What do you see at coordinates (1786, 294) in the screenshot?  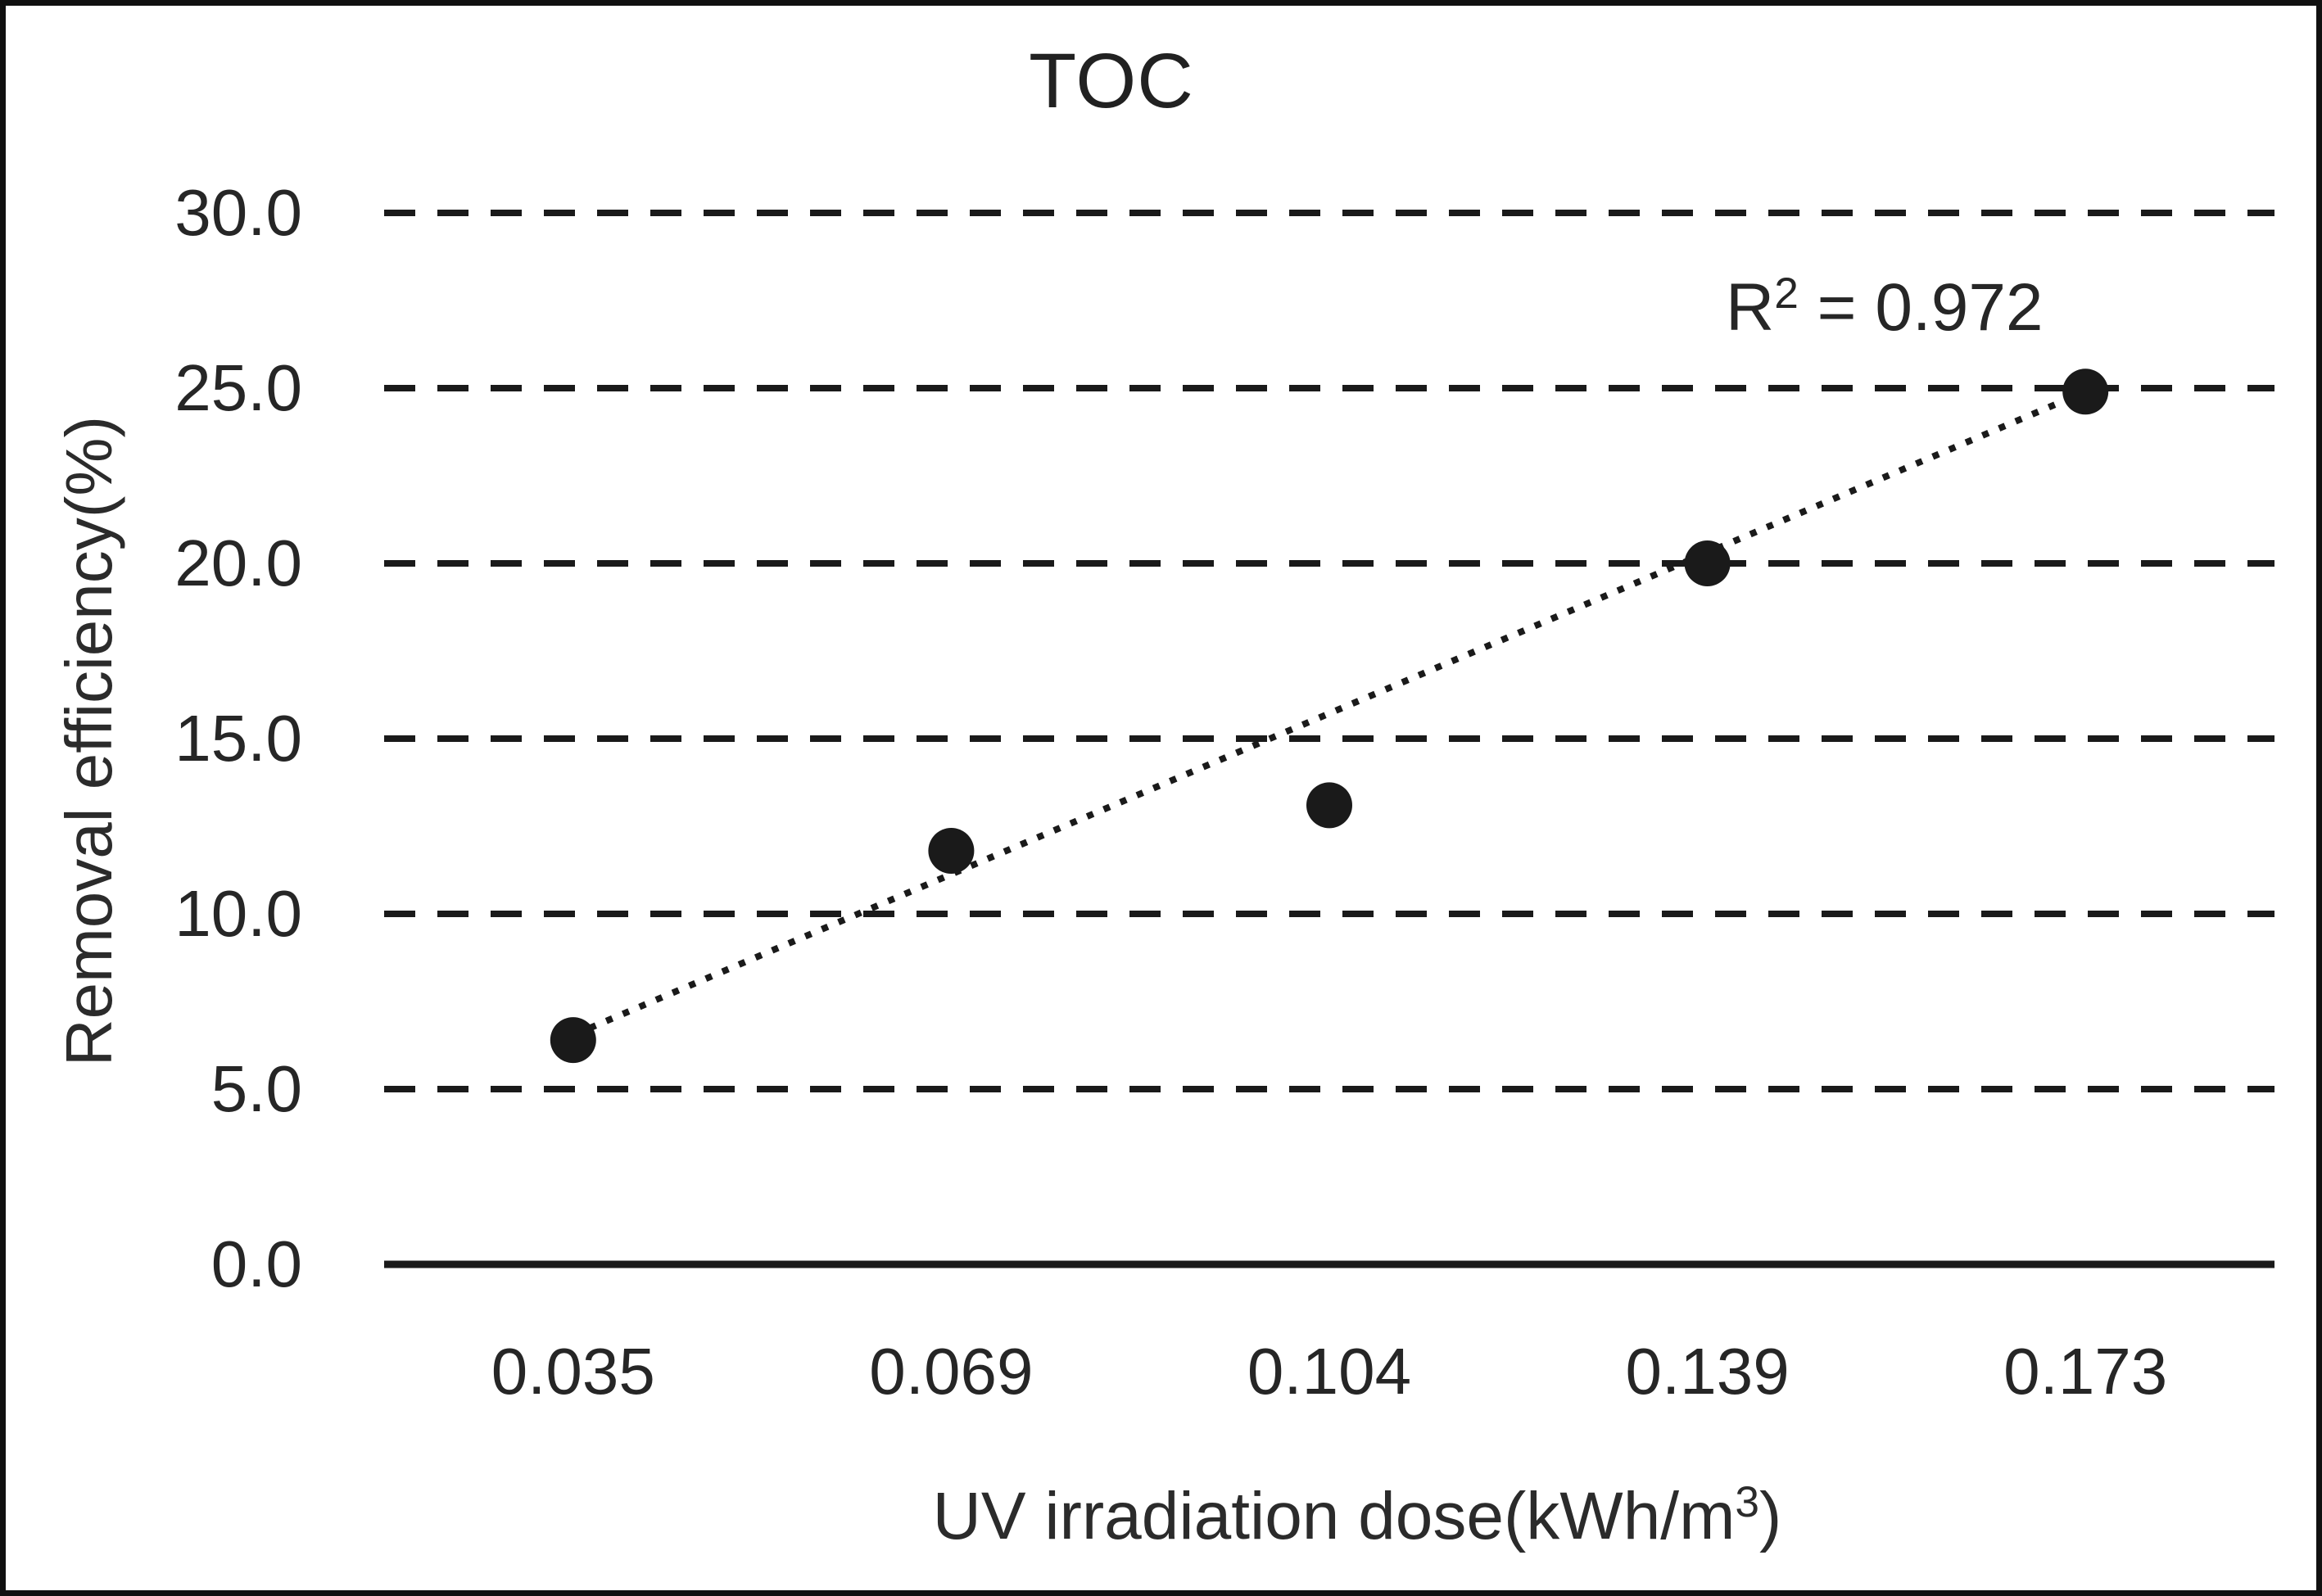 I see `r2-superscript: 2` at bounding box center [1786, 294].